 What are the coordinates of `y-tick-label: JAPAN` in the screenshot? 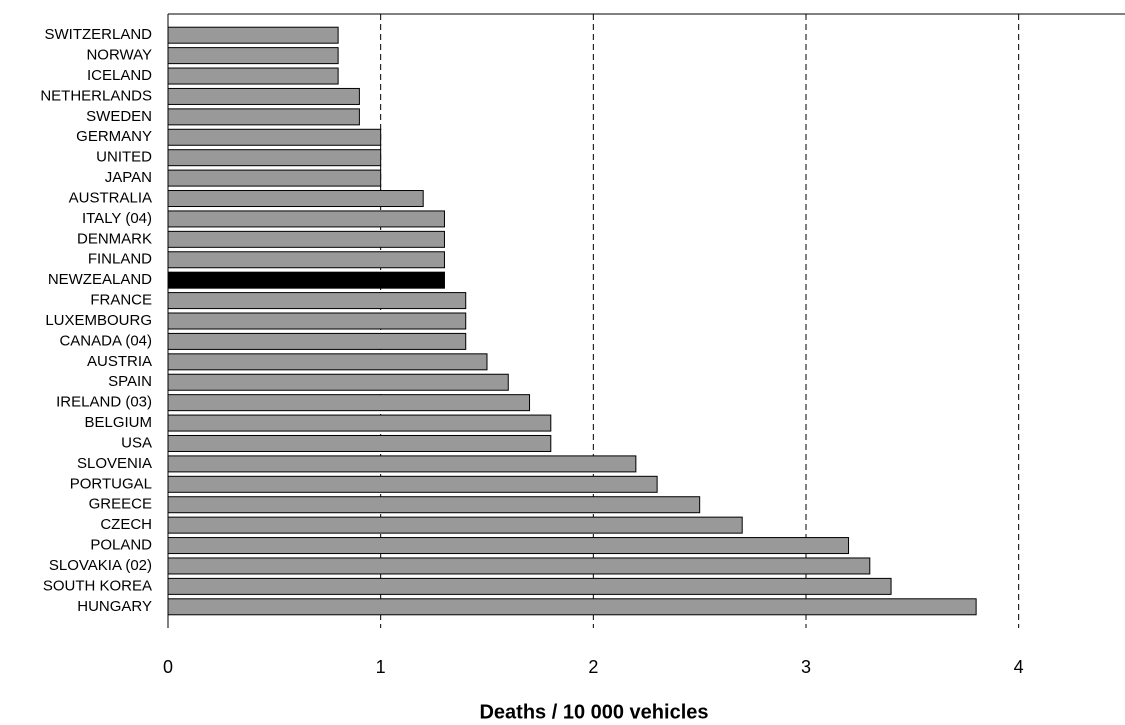 It's located at (128, 177).